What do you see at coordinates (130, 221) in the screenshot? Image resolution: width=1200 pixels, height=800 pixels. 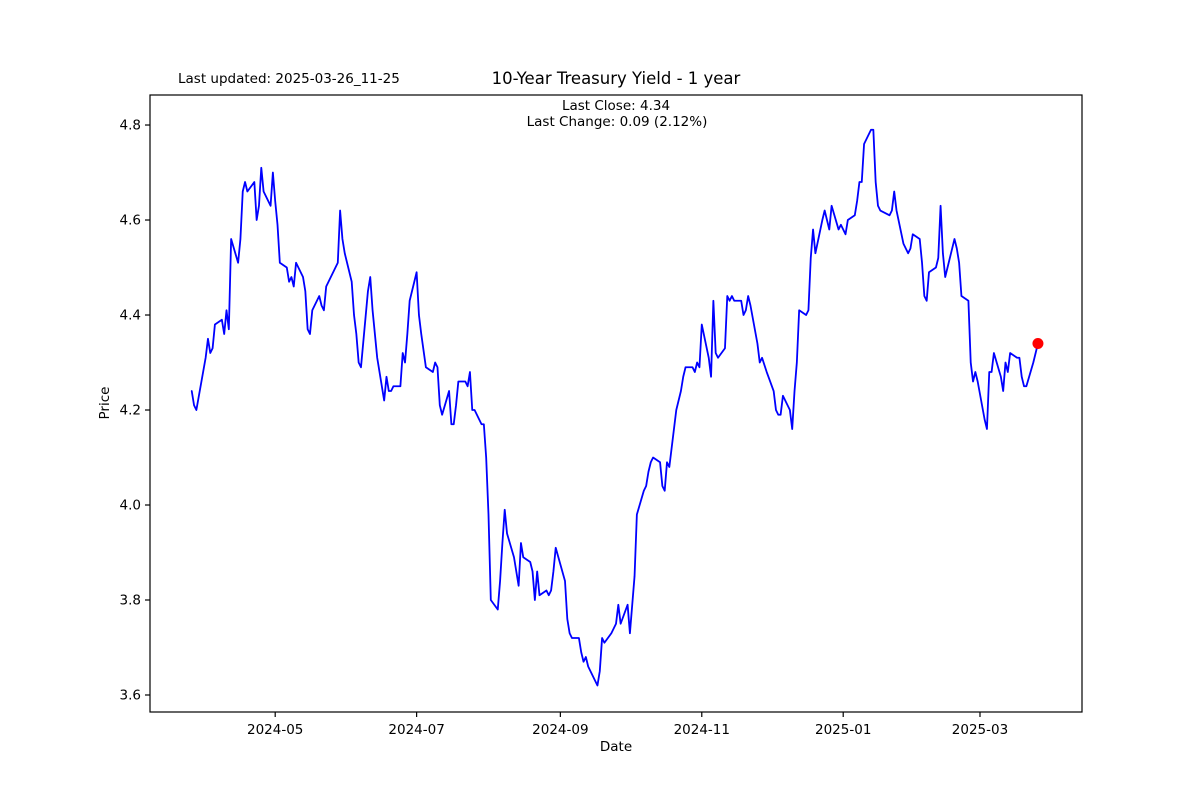 I see `y-tick-label: 4.6` at bounding box center [130, 221].